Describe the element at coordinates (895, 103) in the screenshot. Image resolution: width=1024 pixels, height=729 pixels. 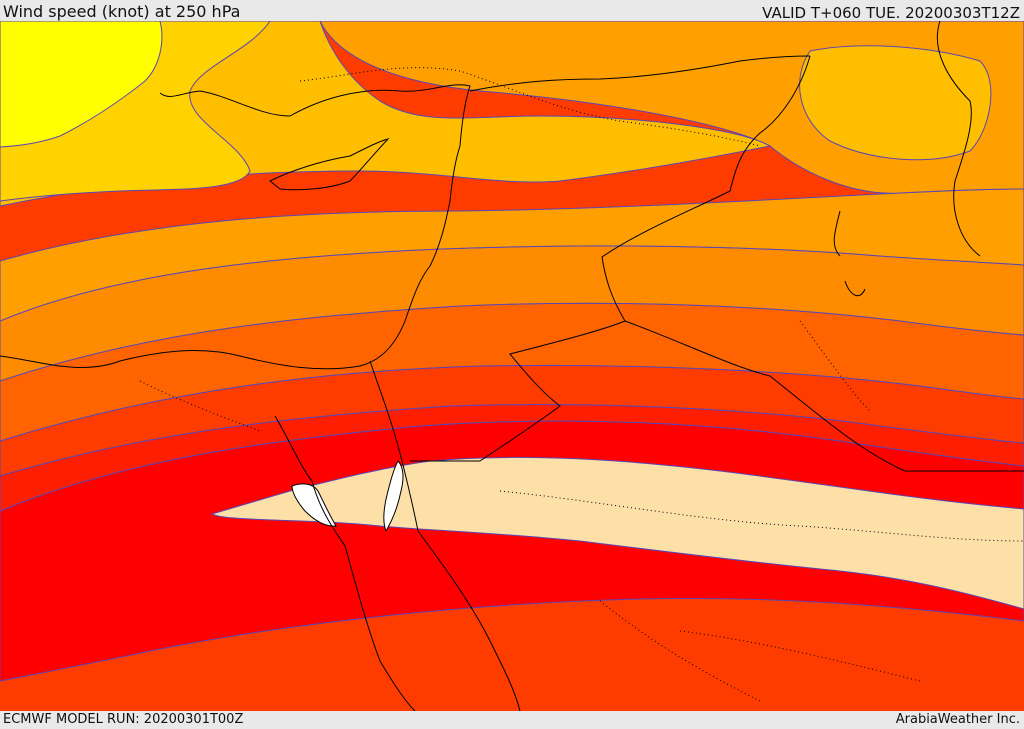
I see `band-gold-east` at that location.